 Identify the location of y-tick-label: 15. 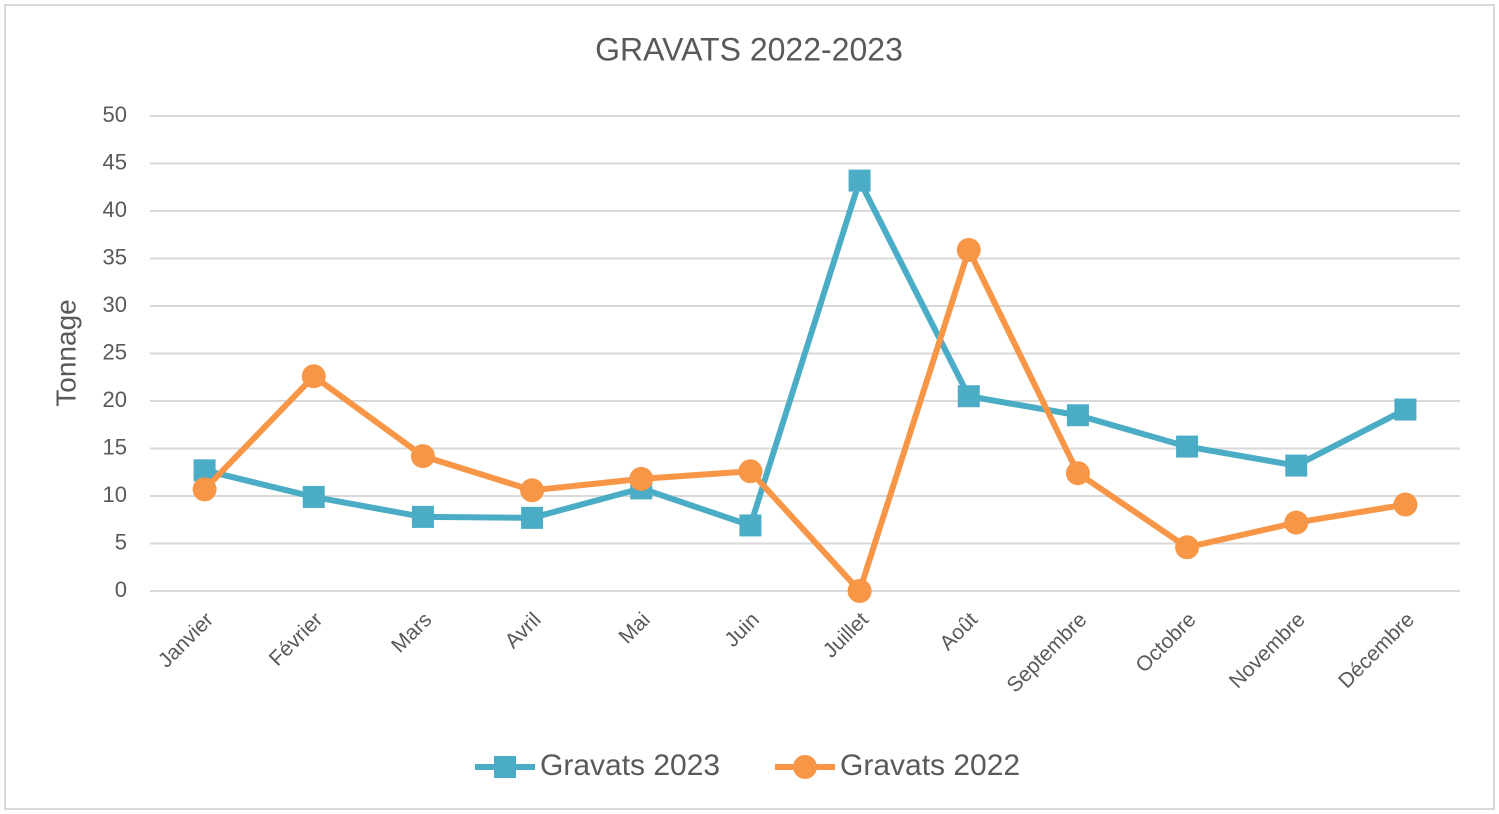
(115, 446).